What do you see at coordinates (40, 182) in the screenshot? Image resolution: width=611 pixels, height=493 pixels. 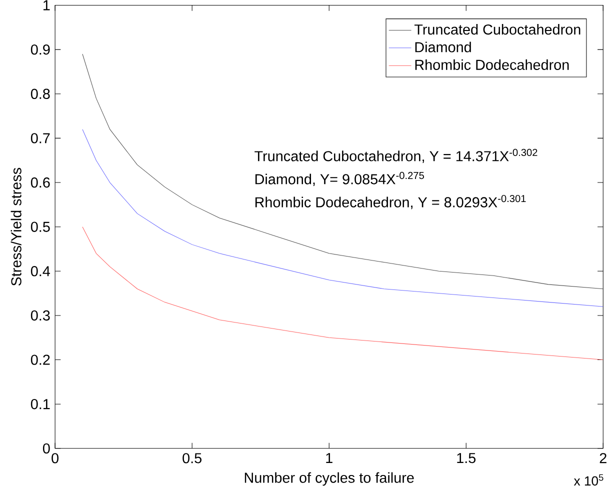 I see `y-tick-label: 0.6` at bounding box center [40, 182].